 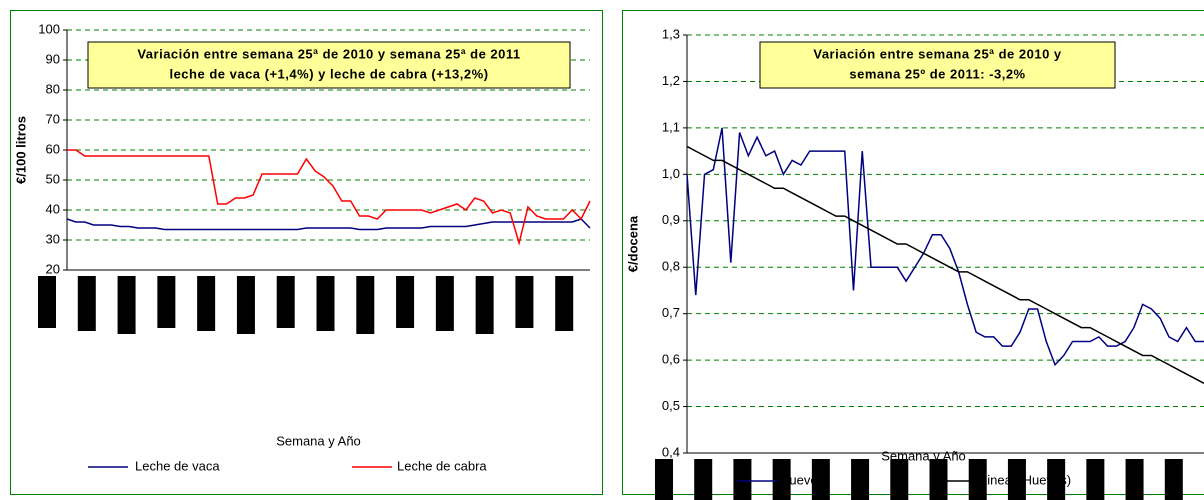 What do you see at coordinates (937, 73) in the screenshot?
I see `annotation-text: semana 25º de 2011: -3,2%` at bounding box center [937, 73].